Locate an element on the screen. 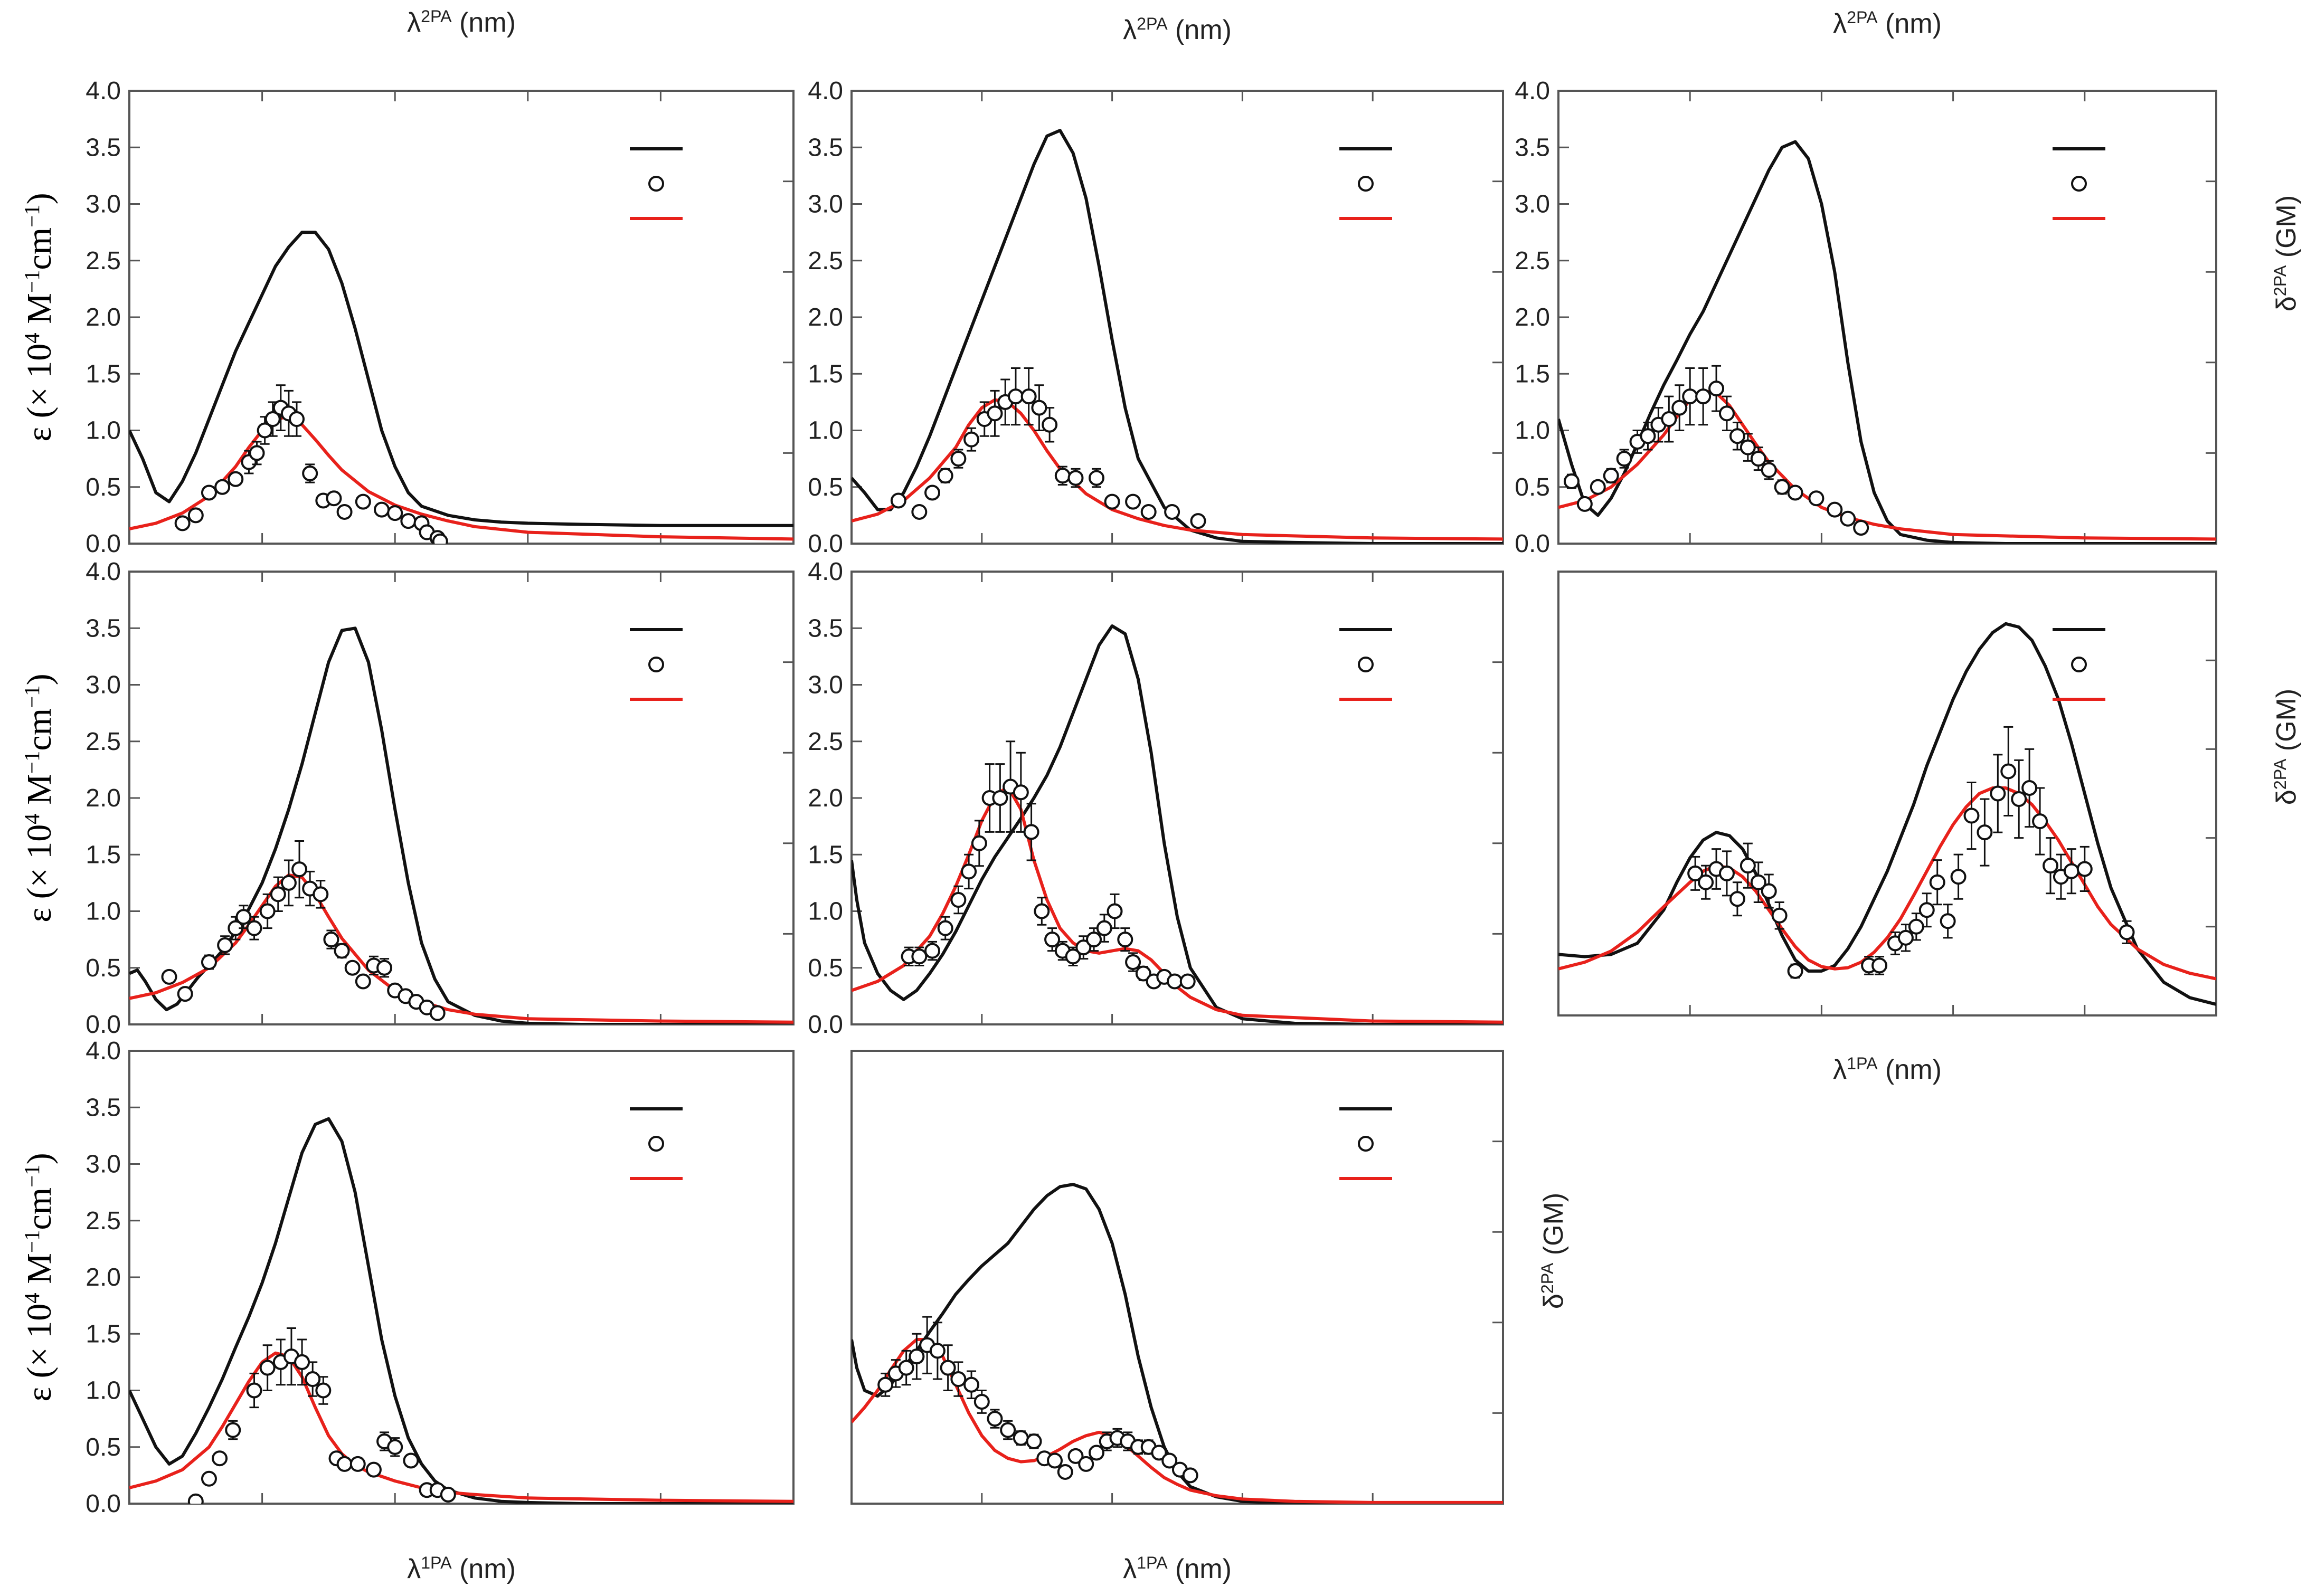 This screenshot has width=2316, height=1596. panel-h is located at coordinates (1177, 1277).